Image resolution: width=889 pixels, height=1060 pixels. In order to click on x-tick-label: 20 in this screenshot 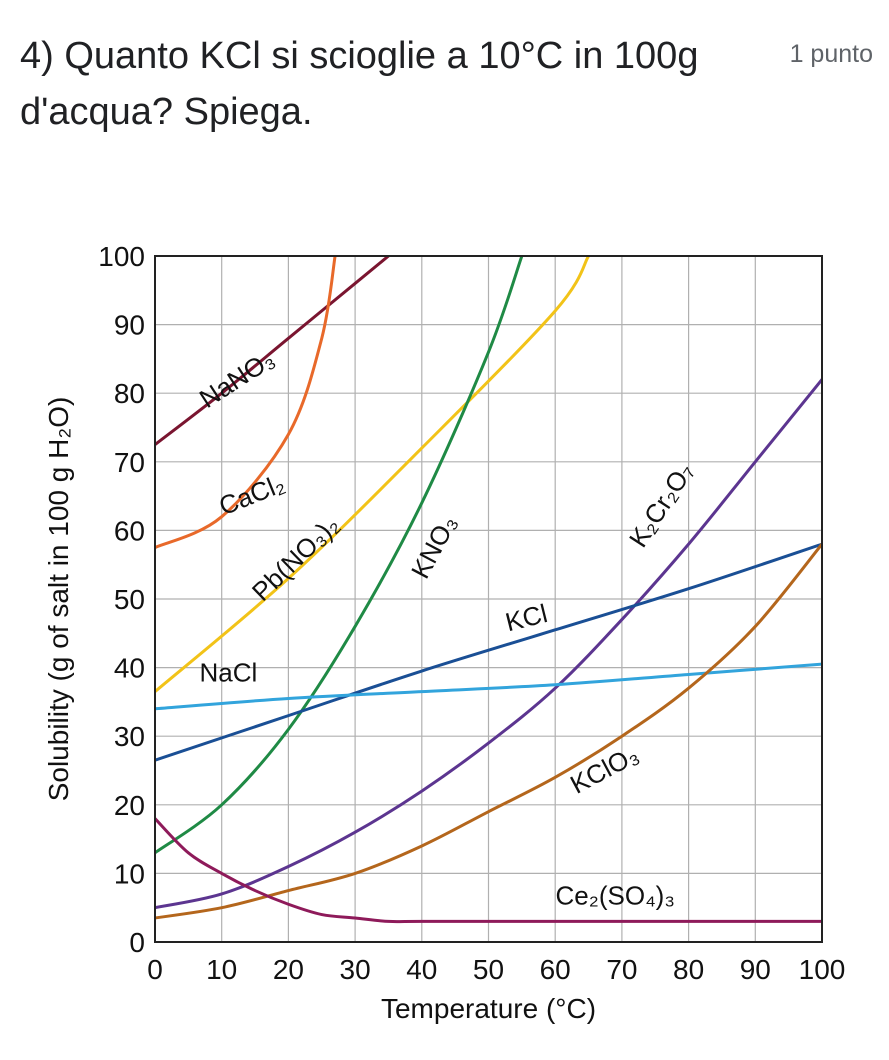, I will do `click(288, 969)`.